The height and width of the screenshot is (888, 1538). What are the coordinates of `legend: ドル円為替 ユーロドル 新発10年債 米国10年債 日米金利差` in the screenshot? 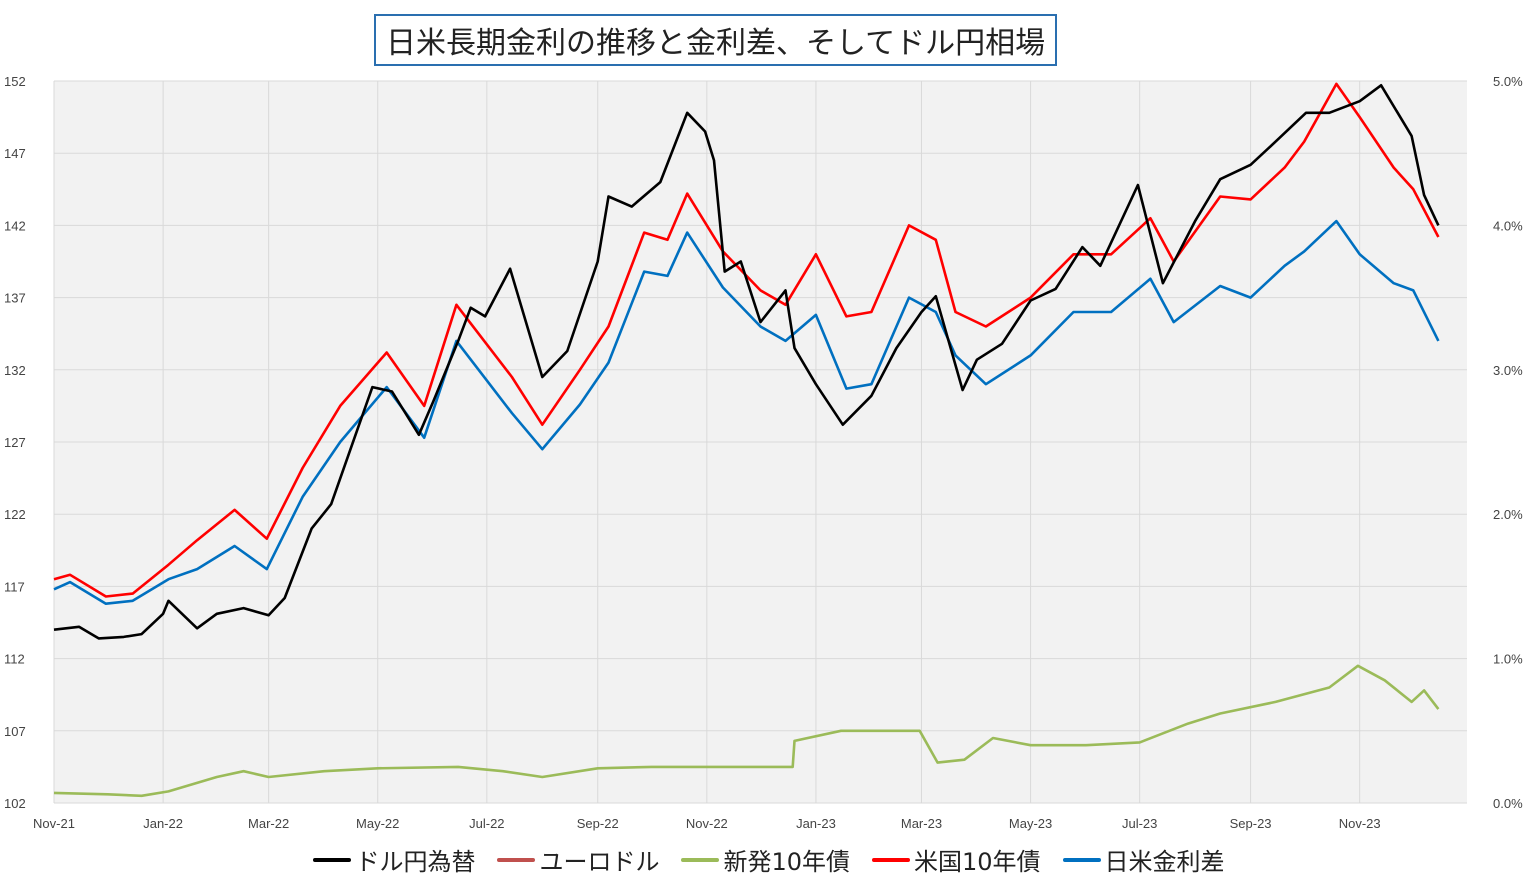 It's located at (769, 859).